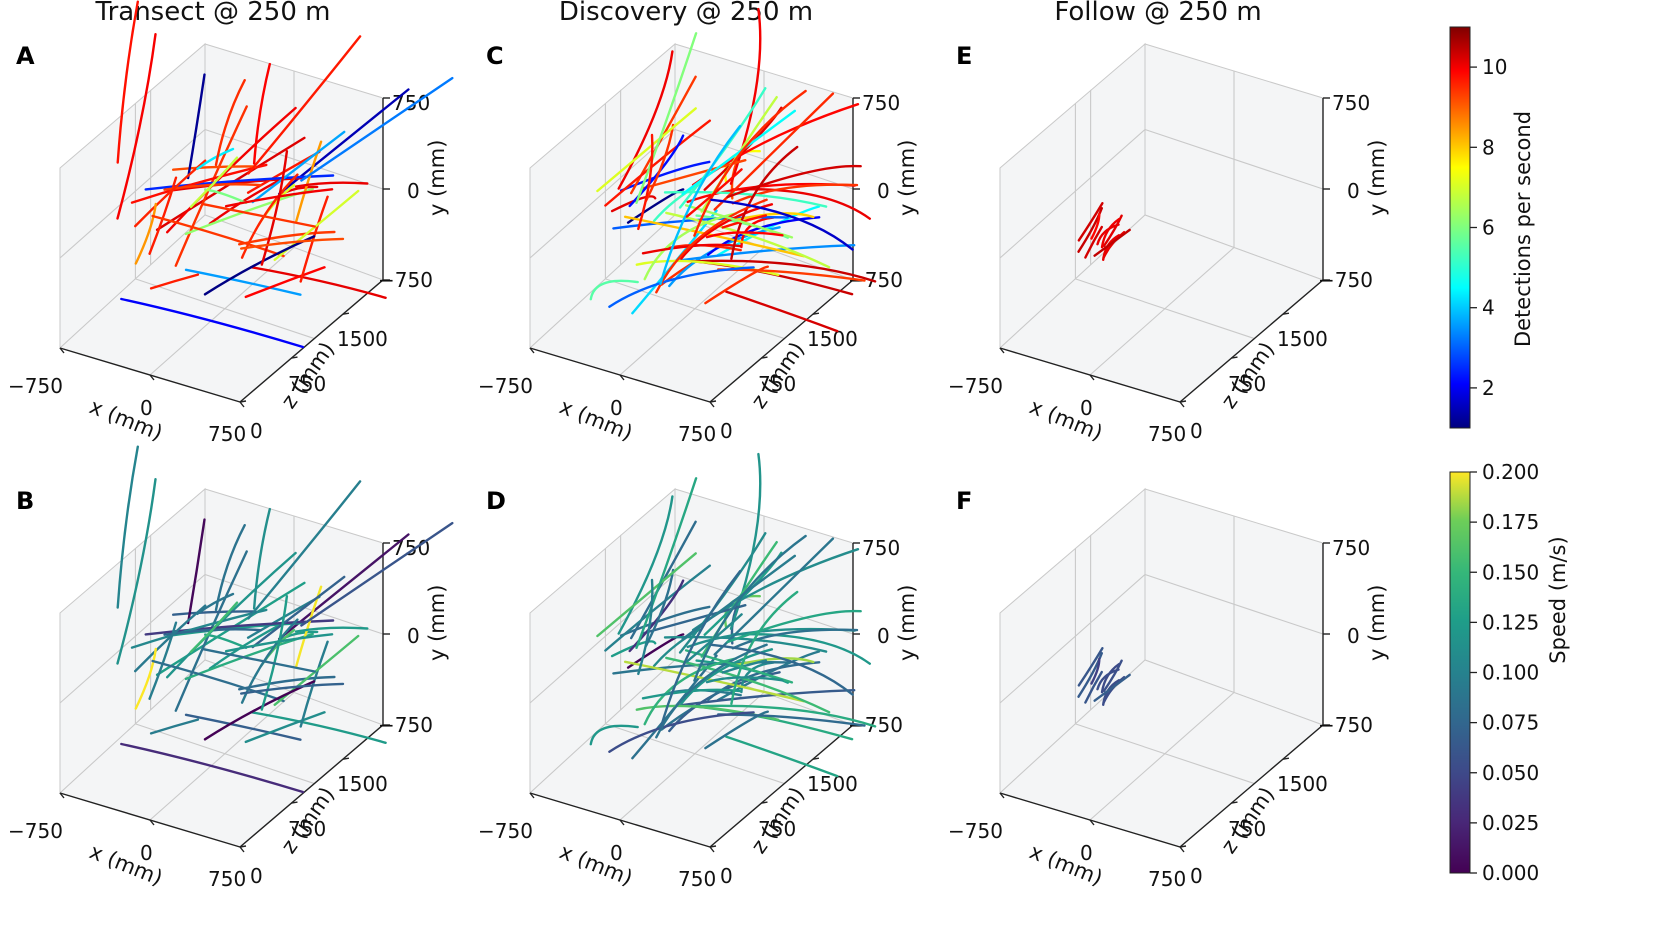 Image resolution: width=1654 pixels, height=936 pixels. I want to click on colorbar-tick-label: 0.100, so click(1510, 673).